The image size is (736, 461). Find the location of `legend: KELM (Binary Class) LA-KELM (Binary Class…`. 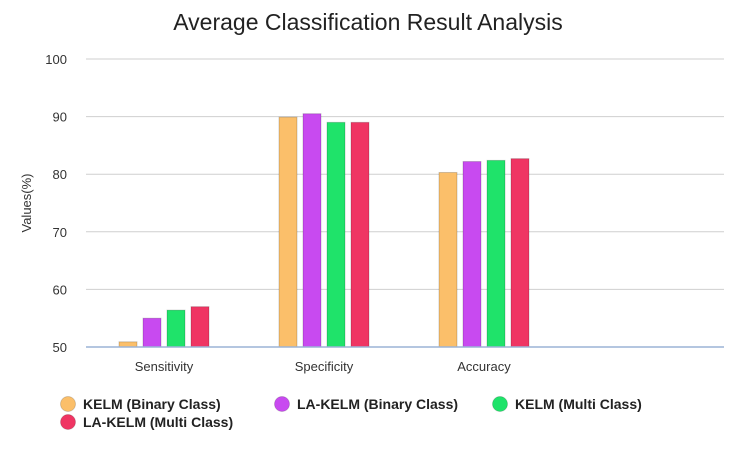

legend: KELM (Binary Class) LA-KELM (Binary Class… is located at coordinates (351, 413).